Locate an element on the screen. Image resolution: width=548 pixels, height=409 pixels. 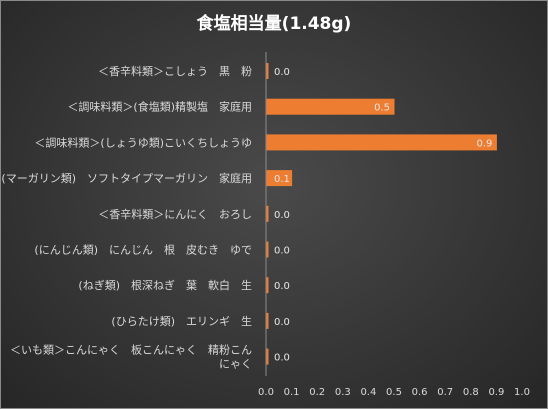
category-label: ＜調味料類＞(食塩類)精製塩 家庭用 is located at coordinates (159, 107).